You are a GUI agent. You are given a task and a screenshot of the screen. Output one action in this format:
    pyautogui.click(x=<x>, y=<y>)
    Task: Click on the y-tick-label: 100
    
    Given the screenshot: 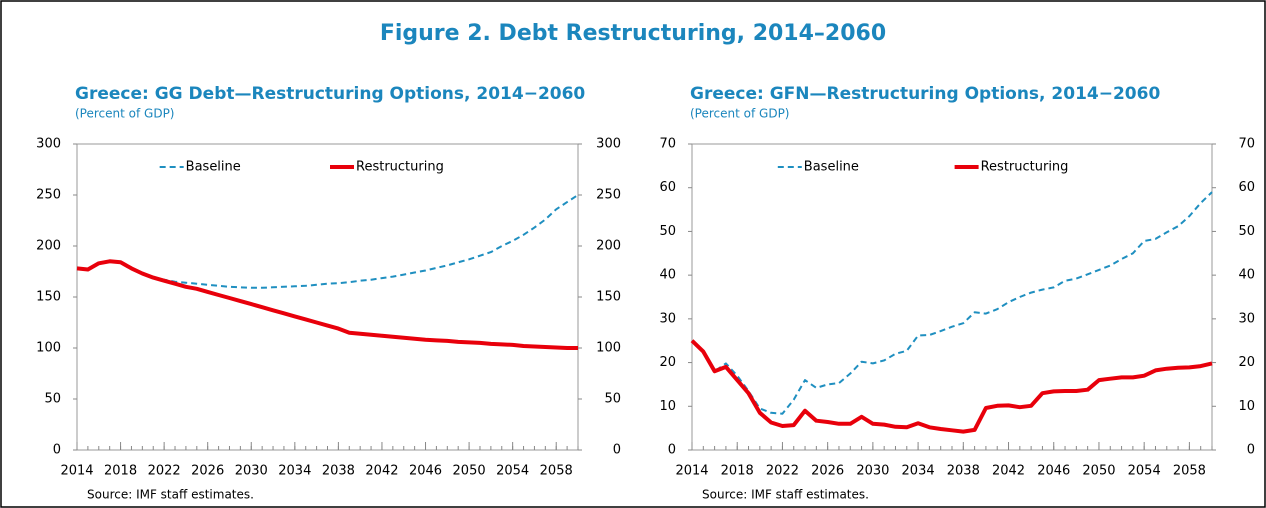 What is the action you would take?
    pyautogui.click(x=48, y=348)
    